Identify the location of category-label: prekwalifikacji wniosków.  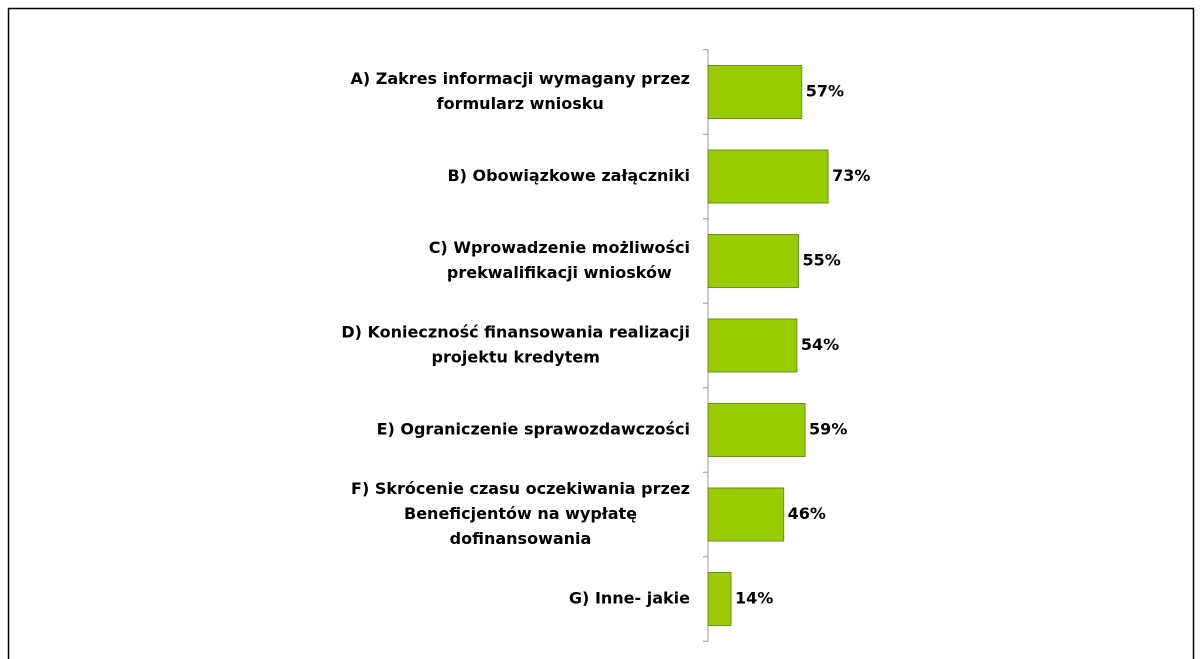
(559, 272).